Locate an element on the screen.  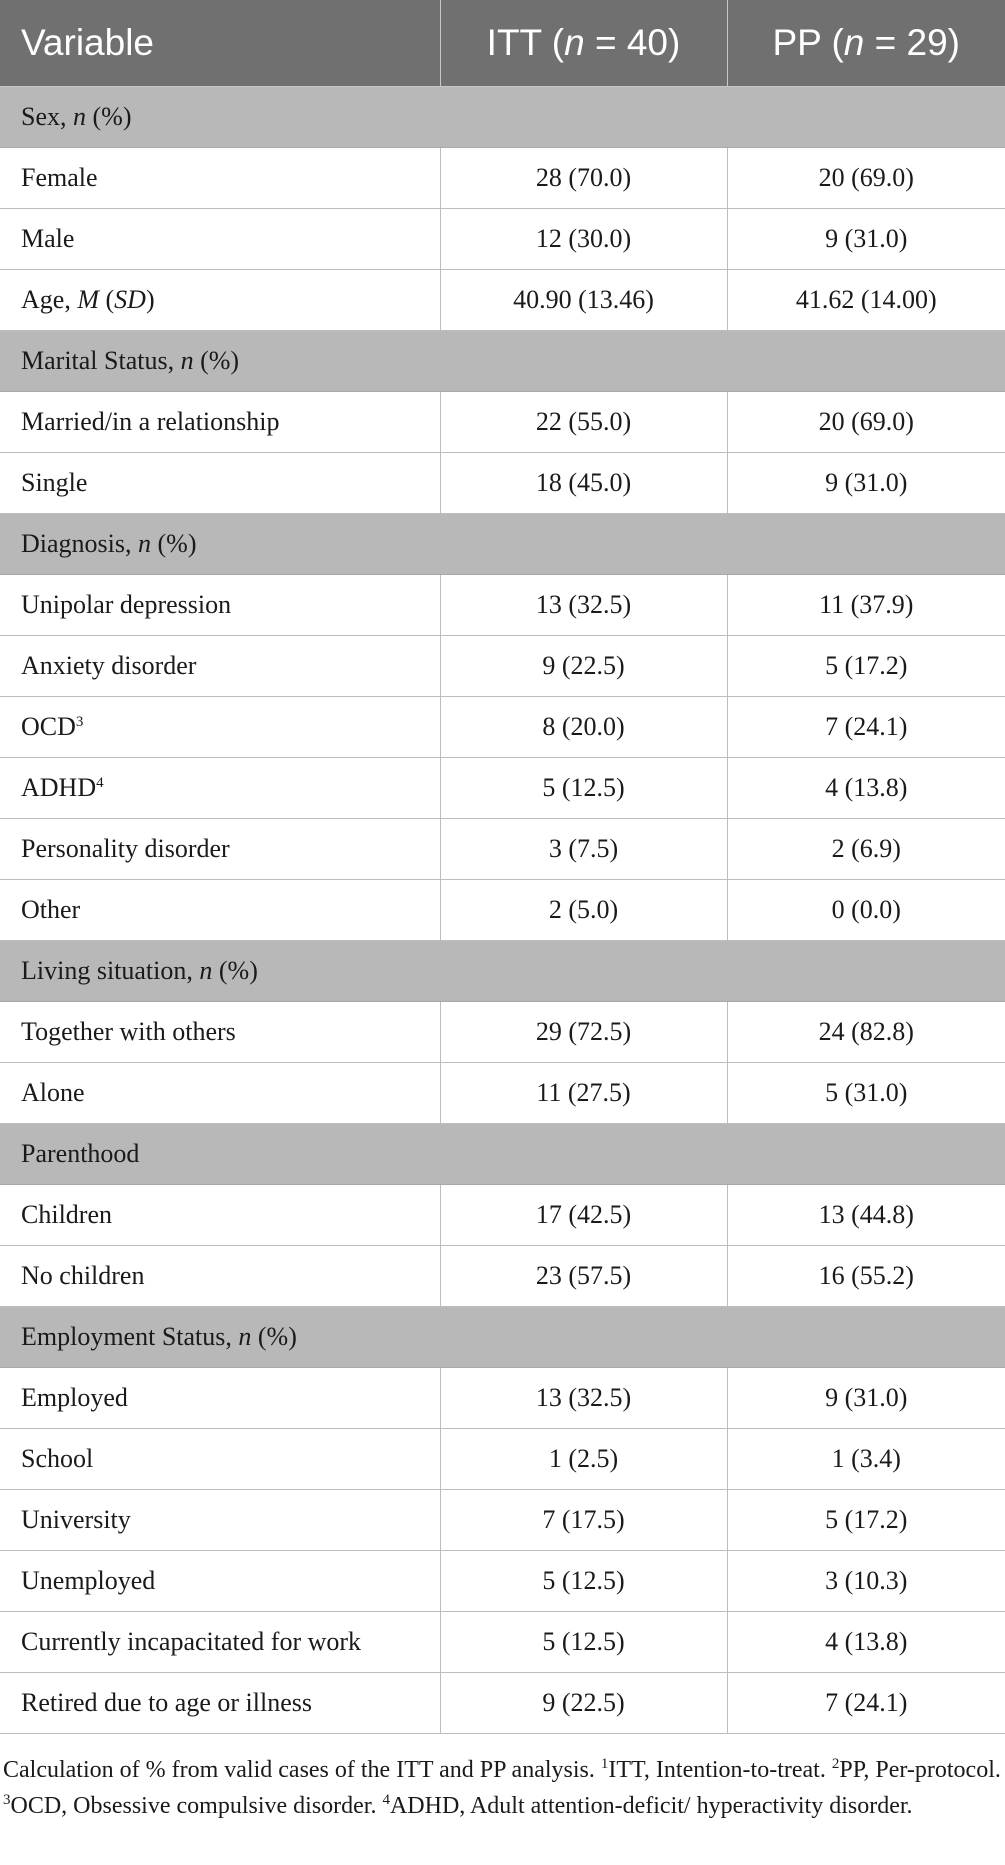
section-title-text: Living situation, is located at coordinates (110, 970).